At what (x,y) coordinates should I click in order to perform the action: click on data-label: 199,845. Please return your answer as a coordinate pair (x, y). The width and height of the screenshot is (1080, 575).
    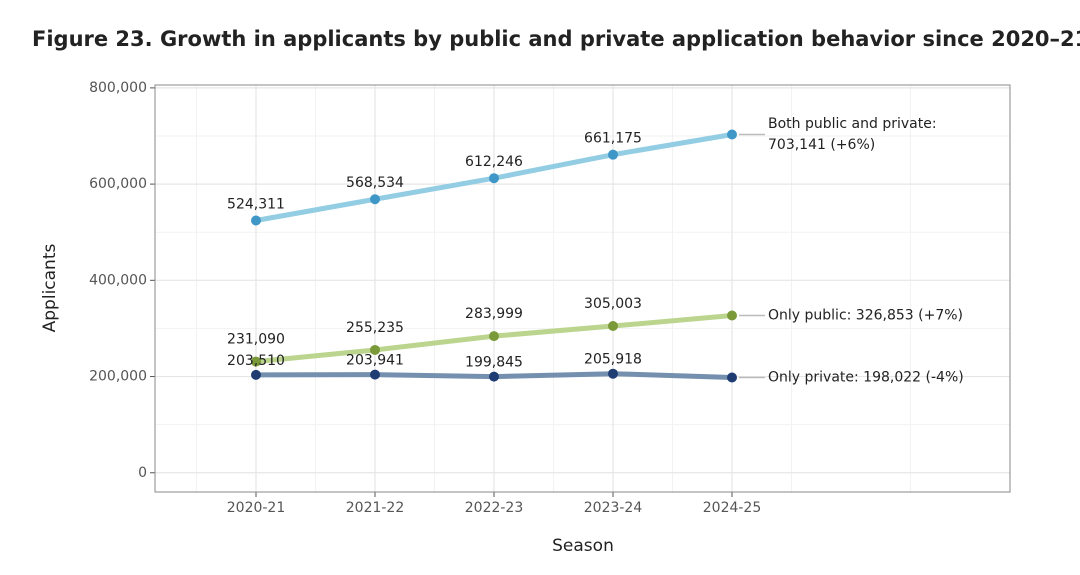
    Looking at the image, I should click on (494, 363).